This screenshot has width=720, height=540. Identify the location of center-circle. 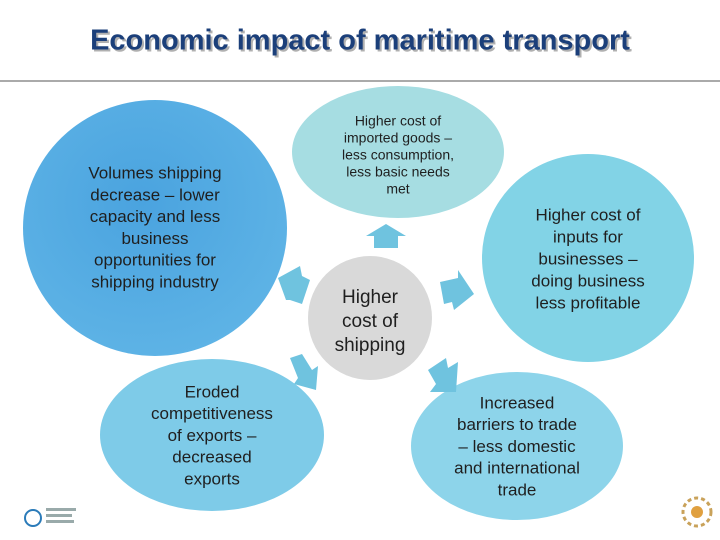
(370, 318).